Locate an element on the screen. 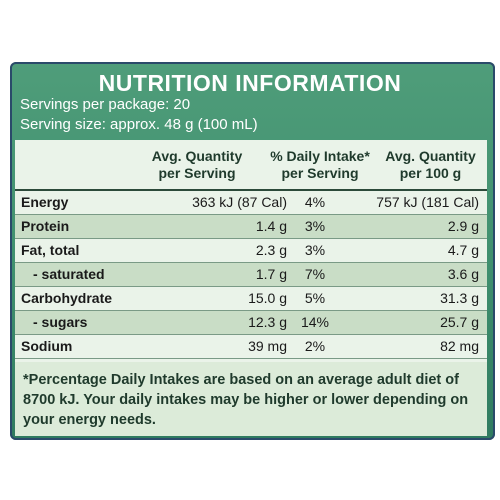 This screenshot has height=500, width=500. table-row: Carbohydrate 15.0 g 5% 31.3 g is located at coordinates (251, 299).